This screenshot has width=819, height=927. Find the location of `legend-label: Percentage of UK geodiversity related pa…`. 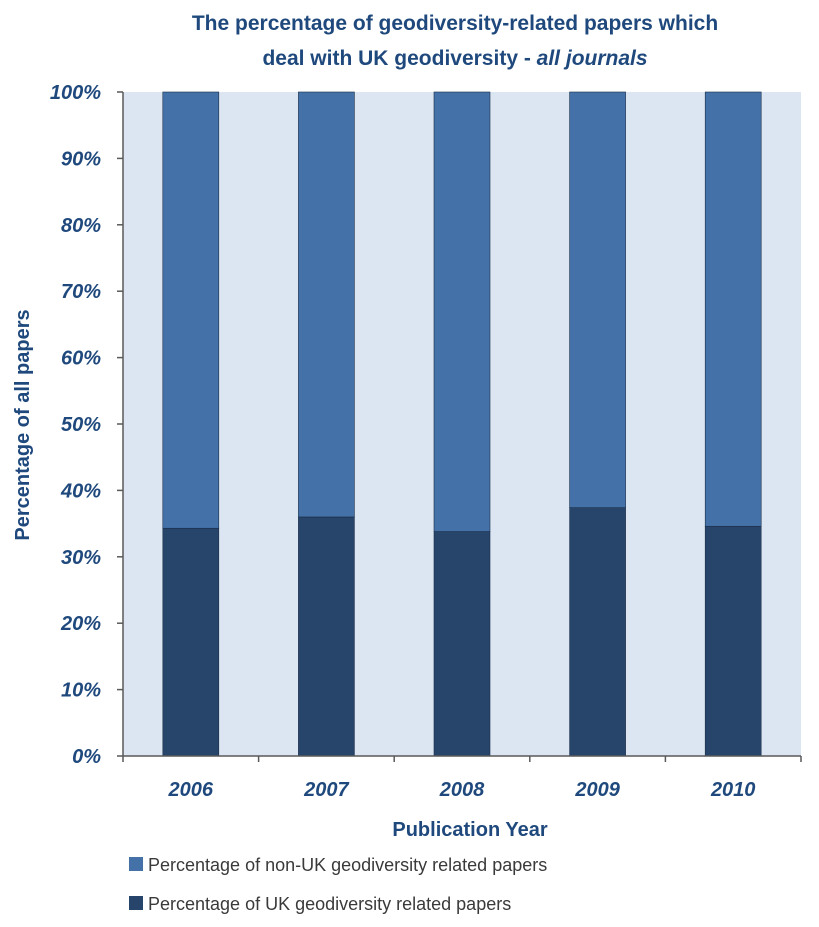

legend-label: Percentage of UK geodiversity related pa… is located at coordinates (329, 904).